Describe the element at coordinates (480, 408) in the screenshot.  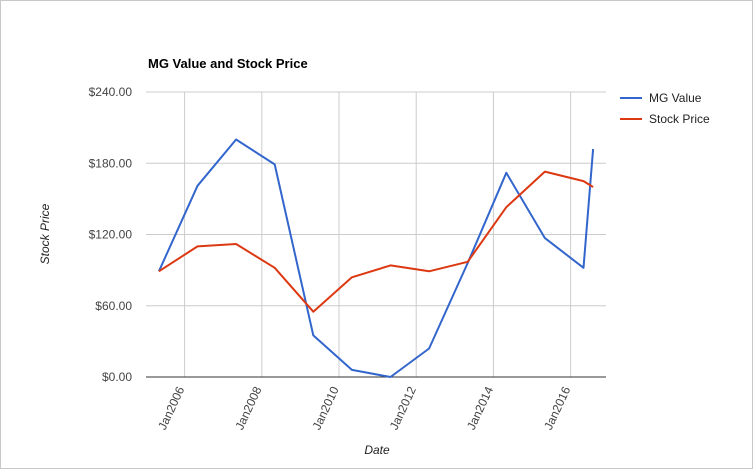
I see `x-tick-label: Jan2014` at that location.